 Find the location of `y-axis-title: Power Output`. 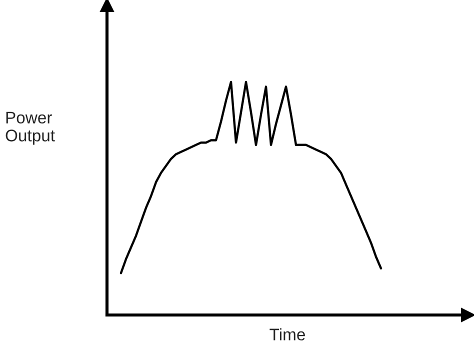

y-axis-title: Power Output is located at coordinates (30, 128).